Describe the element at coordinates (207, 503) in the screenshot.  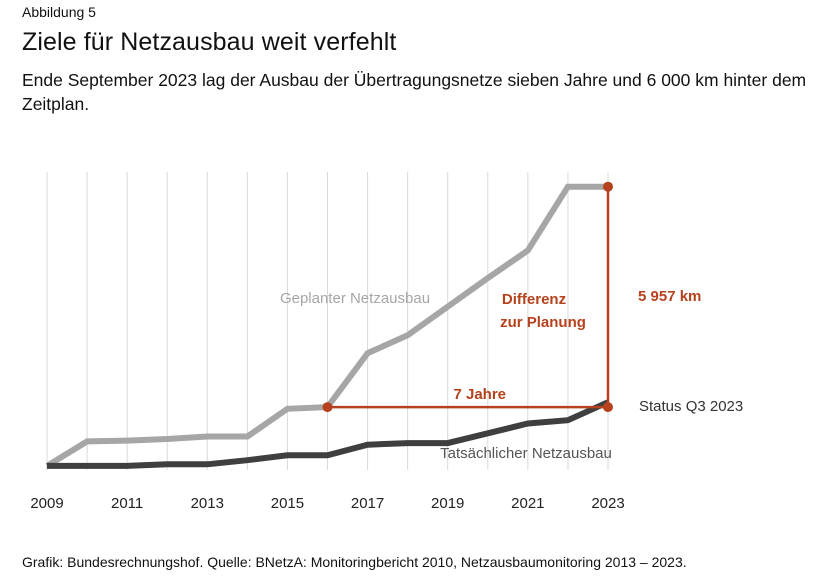
I see `x-tick-label: 2013` at that location.